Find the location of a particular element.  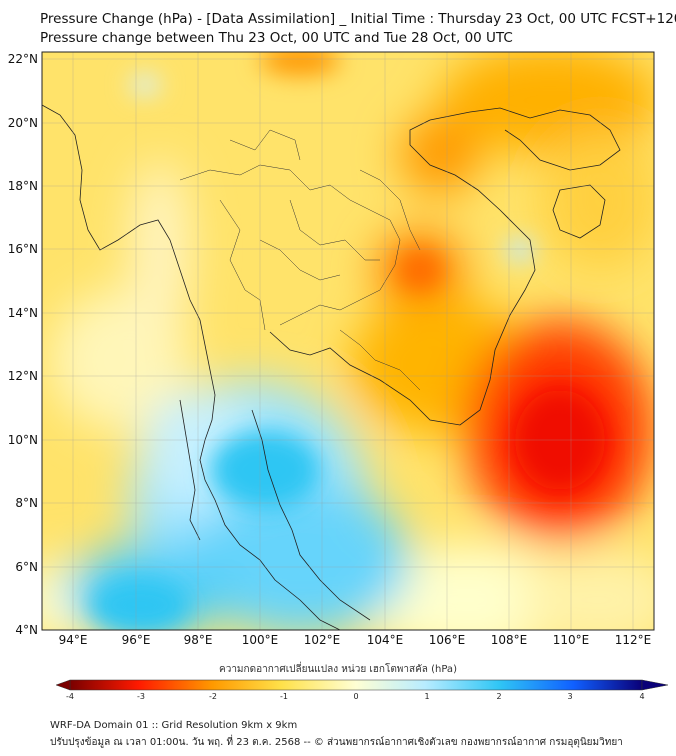

lon-label: 100°E is located at coordinates (260, 640).